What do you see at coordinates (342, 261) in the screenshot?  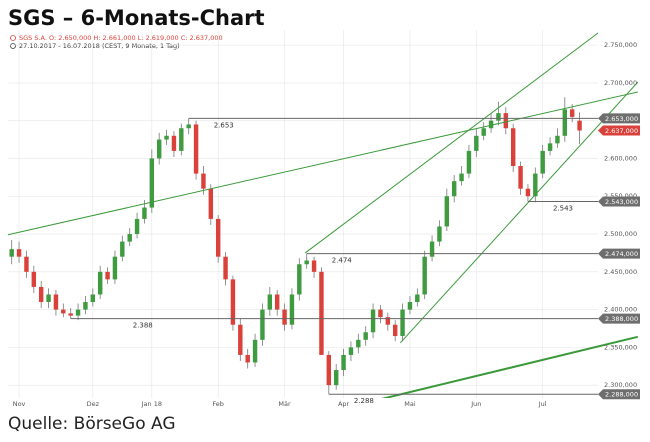 I see `level-label: 2.474` at bounding box center [342, 261].